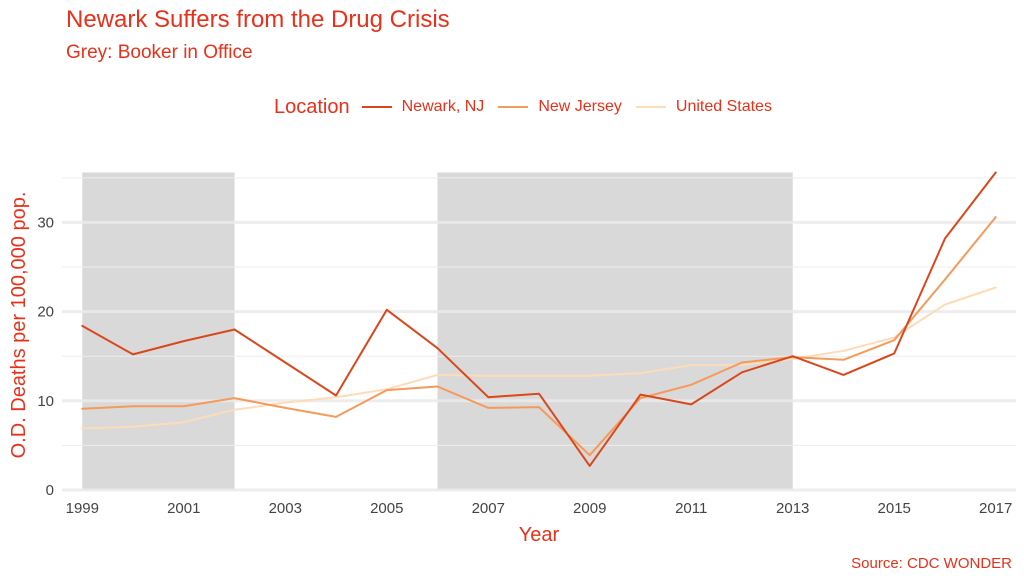  What do you see at coordinates (931, 563) in the screenshot?
I see `chart-caption: Source: CDC WONDER` at bounding box center [931, 563].